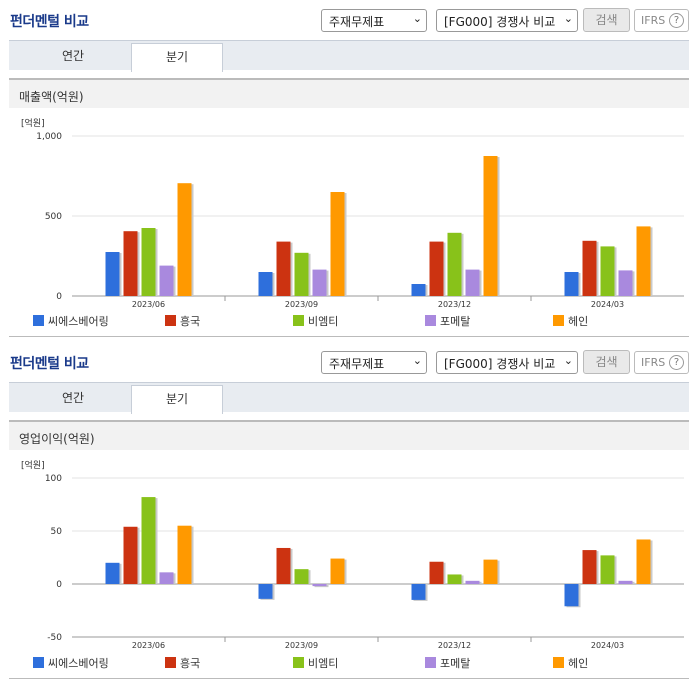  Describe the element at coordinates (53, 479) in the screenshot. I see `y-tick-label: 100` at that location.